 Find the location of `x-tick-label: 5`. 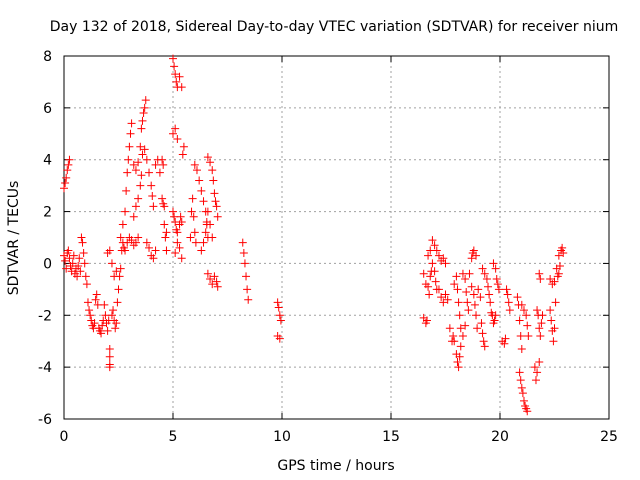

x-tick-label: 5 is located at coordinates (173, 437).